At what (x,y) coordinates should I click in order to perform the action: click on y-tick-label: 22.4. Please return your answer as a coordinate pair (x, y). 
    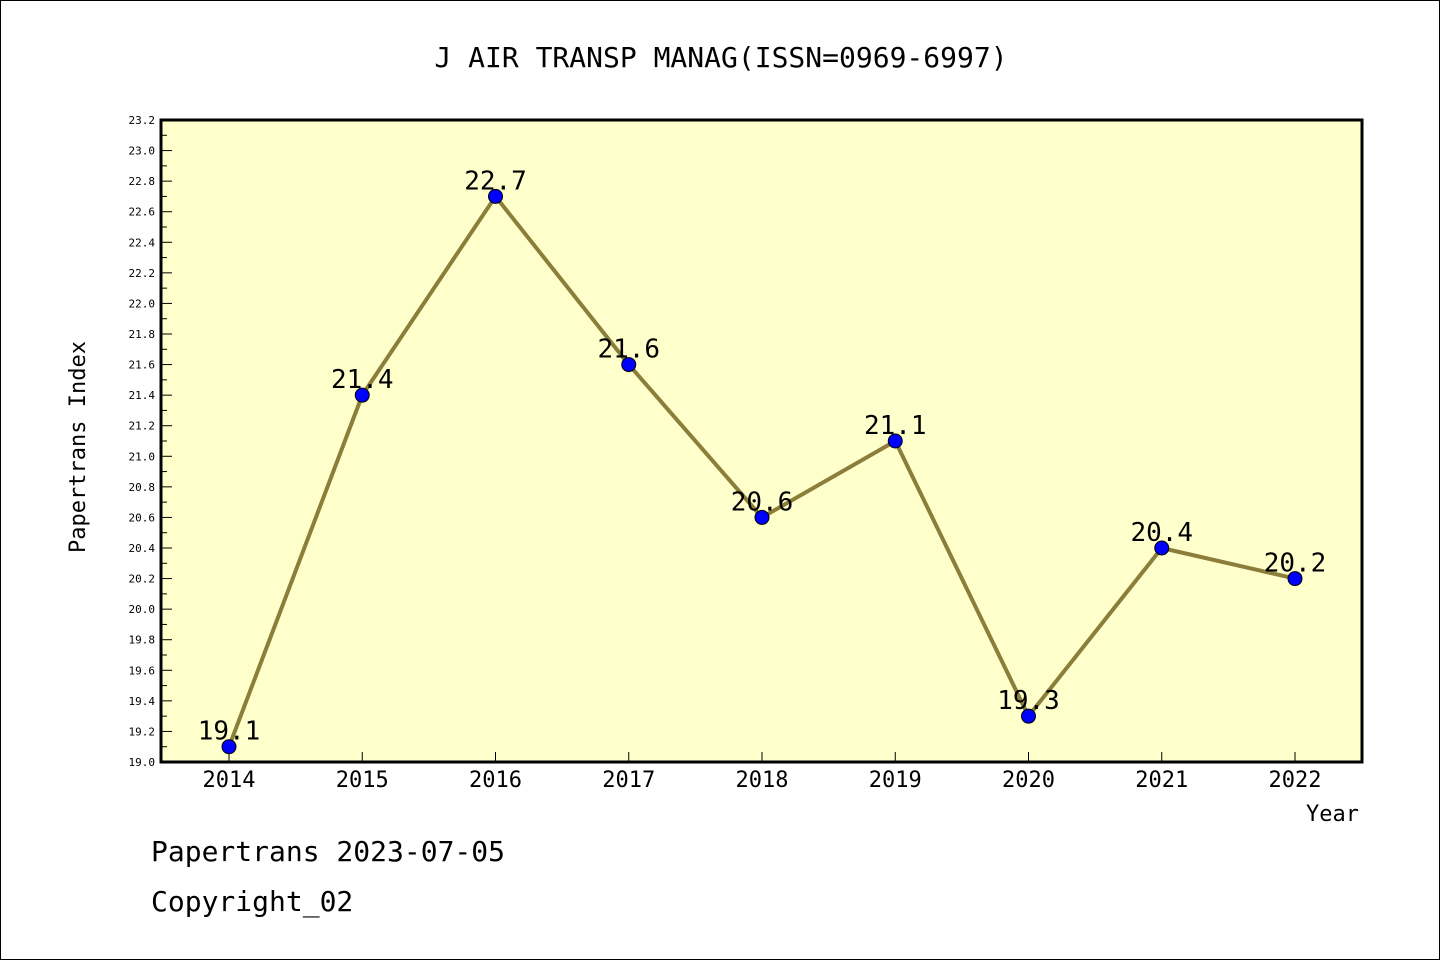
    Looking at the image, I should click on (142, 242).